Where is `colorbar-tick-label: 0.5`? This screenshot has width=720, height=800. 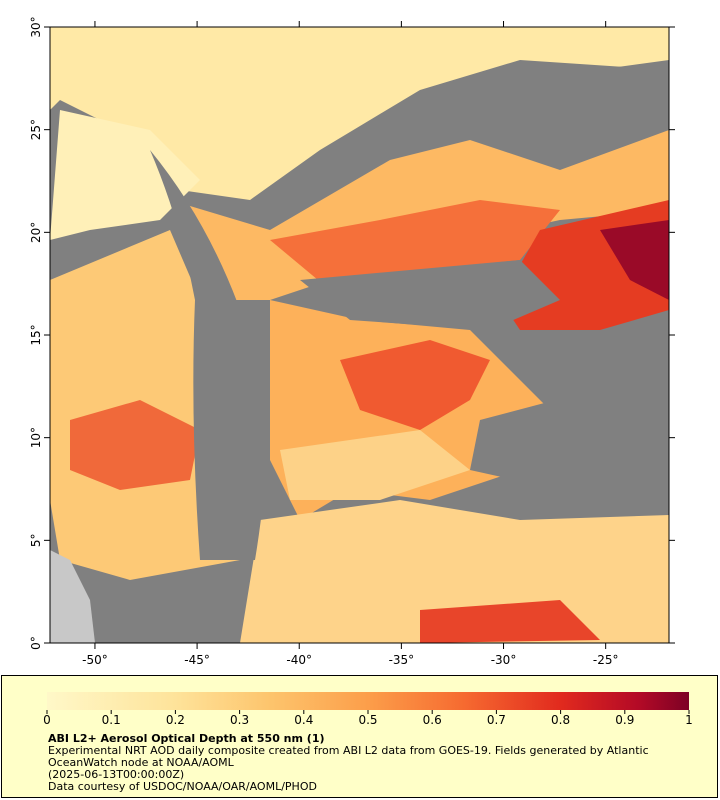
colorbar-tick-label: 0.5 is located at coordinates (367, 720).